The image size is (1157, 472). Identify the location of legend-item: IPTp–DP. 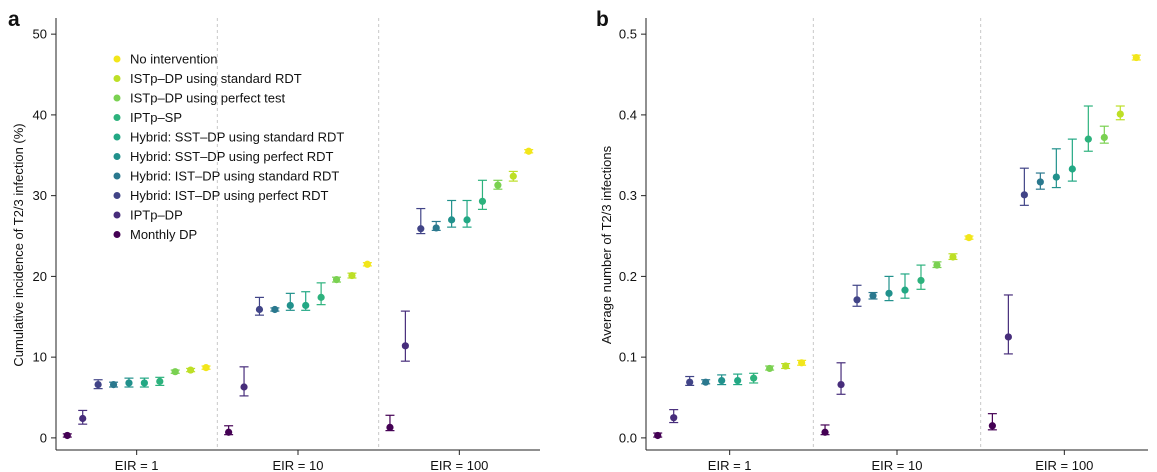
(148, 215).